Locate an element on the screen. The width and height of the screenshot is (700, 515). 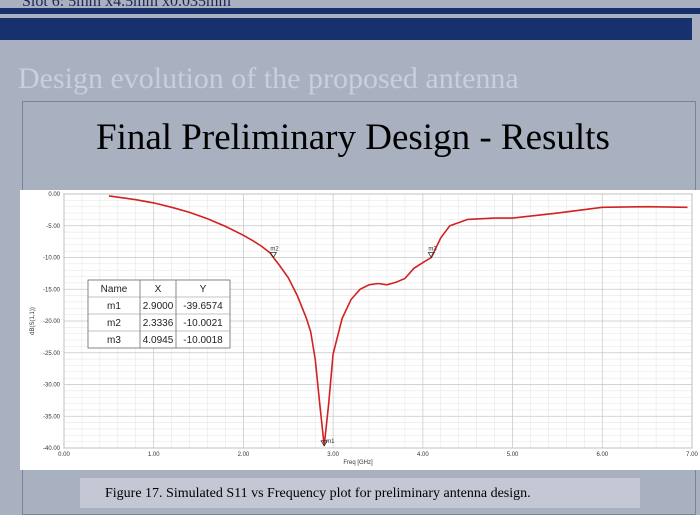
y-tick-label: -10.00 is located at coordinates (52, 259).